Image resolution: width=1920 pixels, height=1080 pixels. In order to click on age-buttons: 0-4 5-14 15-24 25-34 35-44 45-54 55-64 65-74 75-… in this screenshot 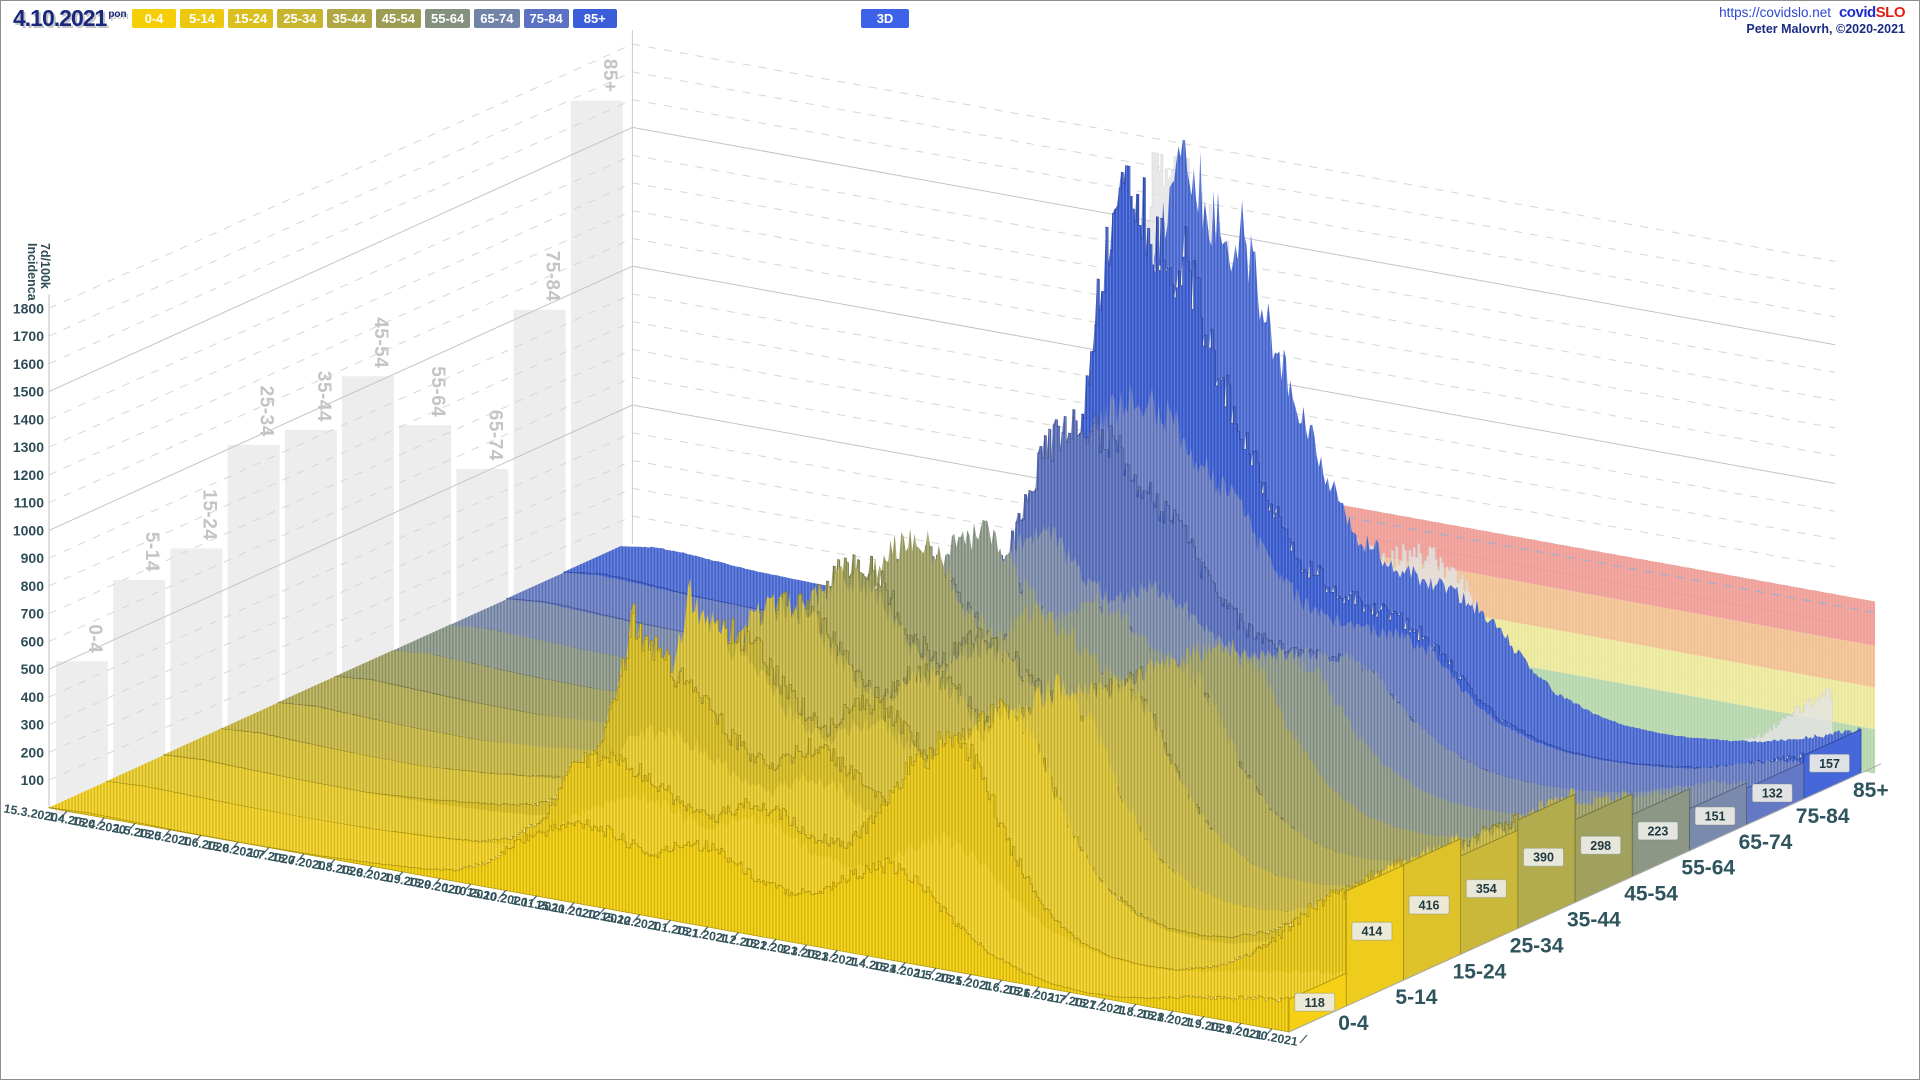, I will do `click(374, 18)`.